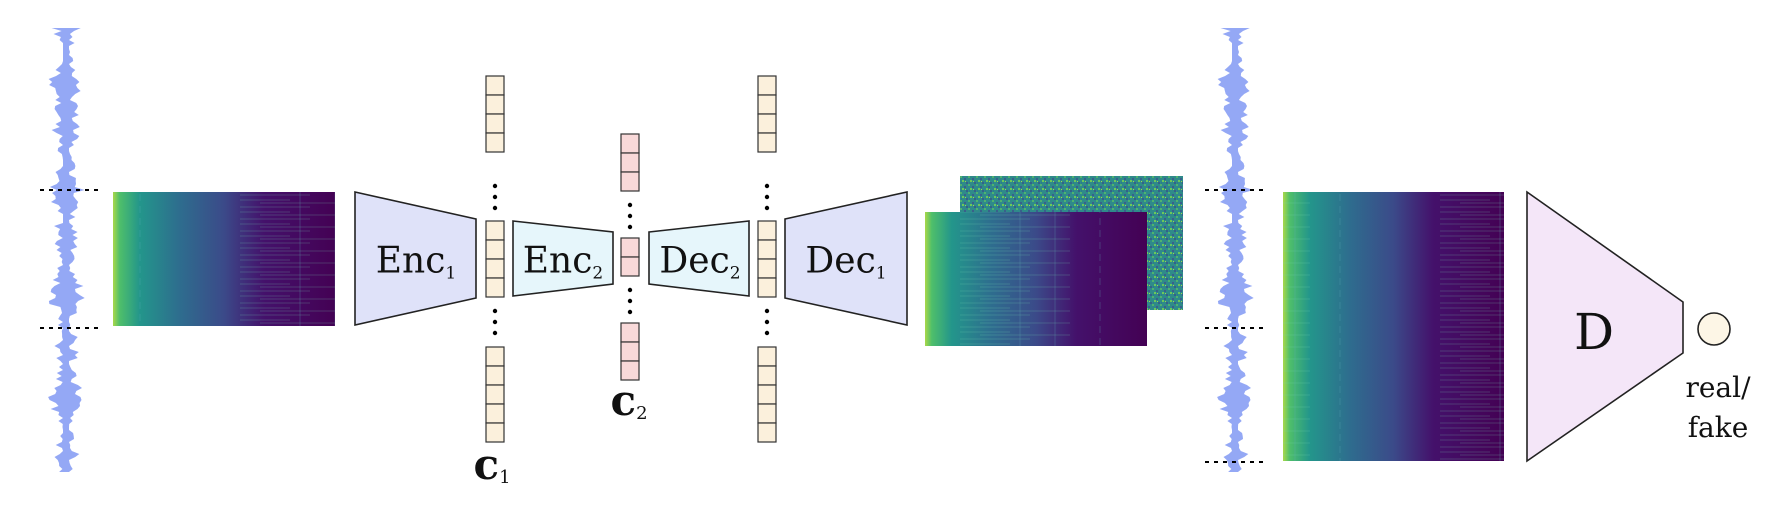 The width and height of the screenshot is (1788, 516). Describe the element at coordinates (416, 262) in the screenshot. I see `encoder-1-label: Enc1` at that location.